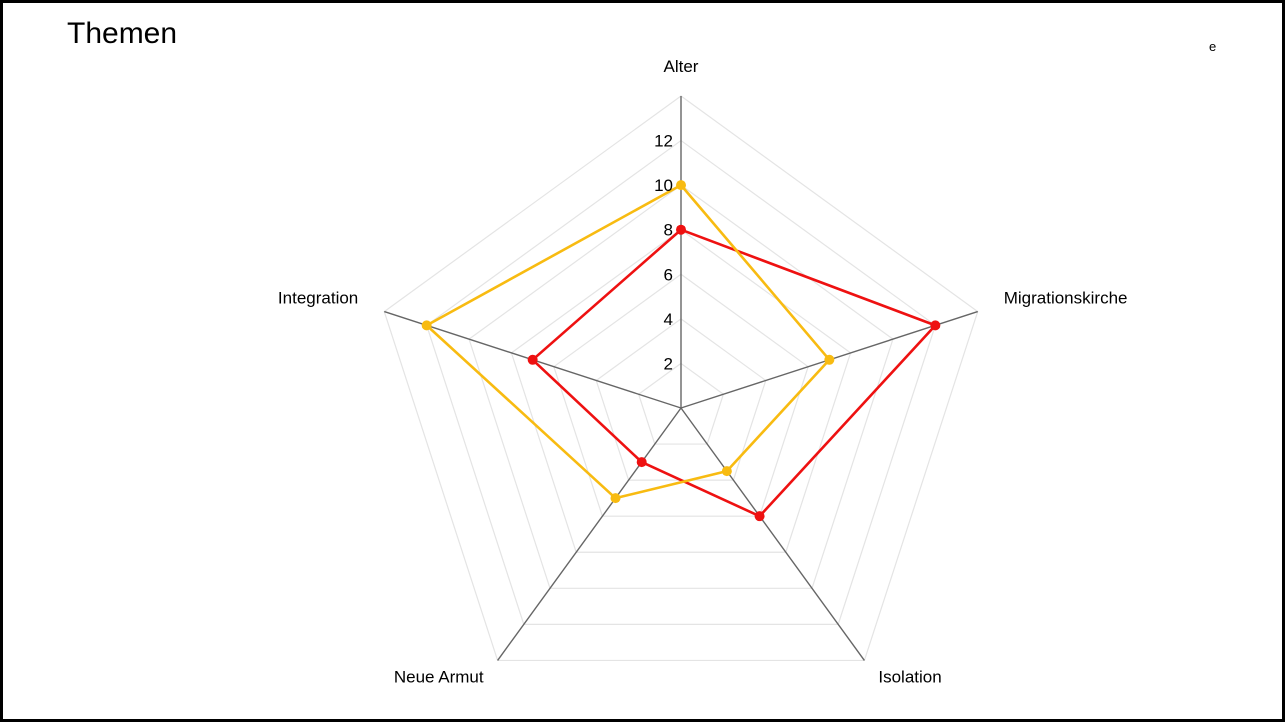 The width and height of the screenshot is (1285, 722). I want to click on page-title: Themen, so click(122, 33).